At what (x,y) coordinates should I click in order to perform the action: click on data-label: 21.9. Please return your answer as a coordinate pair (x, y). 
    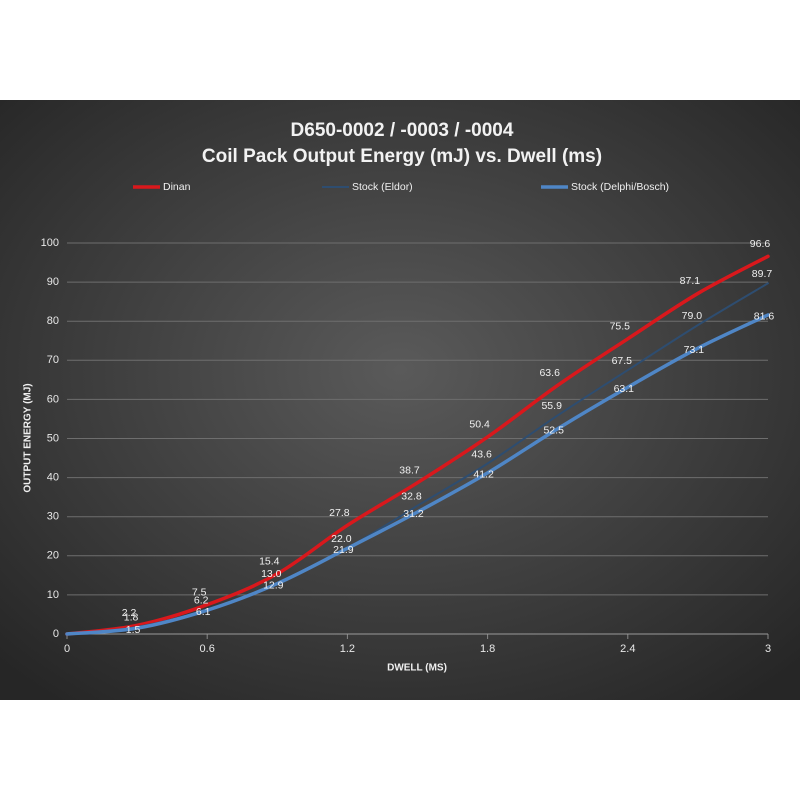
    Looking at the image, I should click on (343, 550).